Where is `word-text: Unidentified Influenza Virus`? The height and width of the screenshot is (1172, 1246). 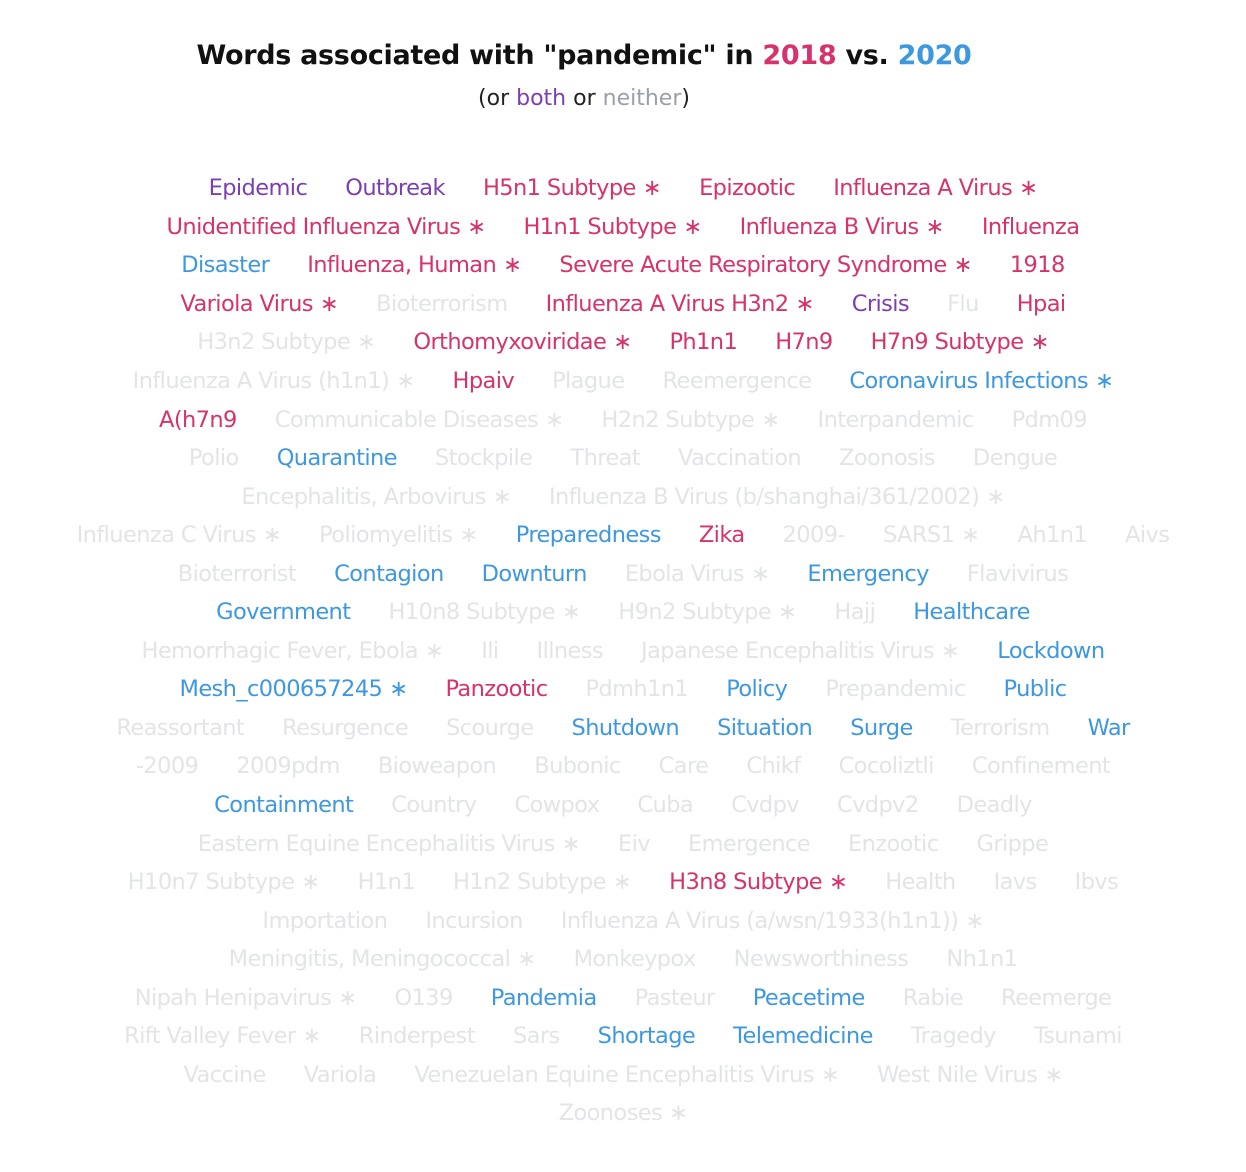 word-text: Unidentified Influenza Virus is located at coordinates (313, 226).